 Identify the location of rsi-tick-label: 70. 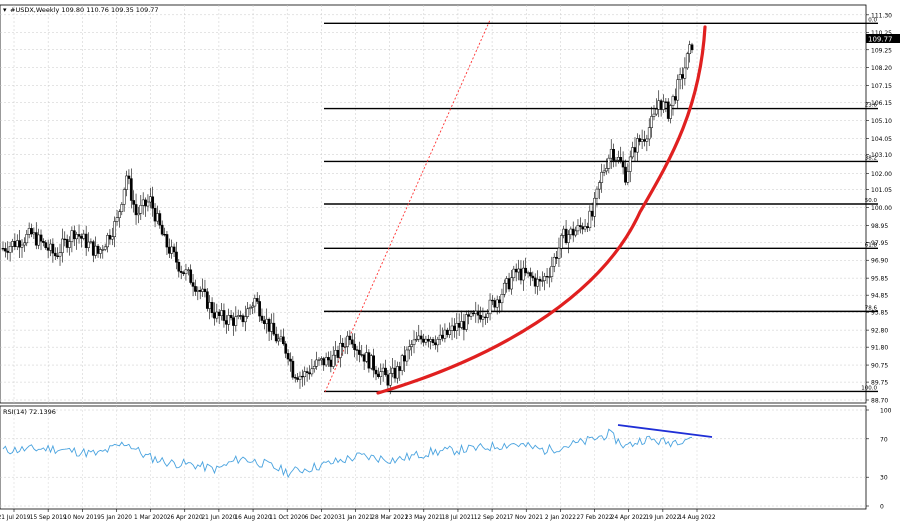
(884, 439).